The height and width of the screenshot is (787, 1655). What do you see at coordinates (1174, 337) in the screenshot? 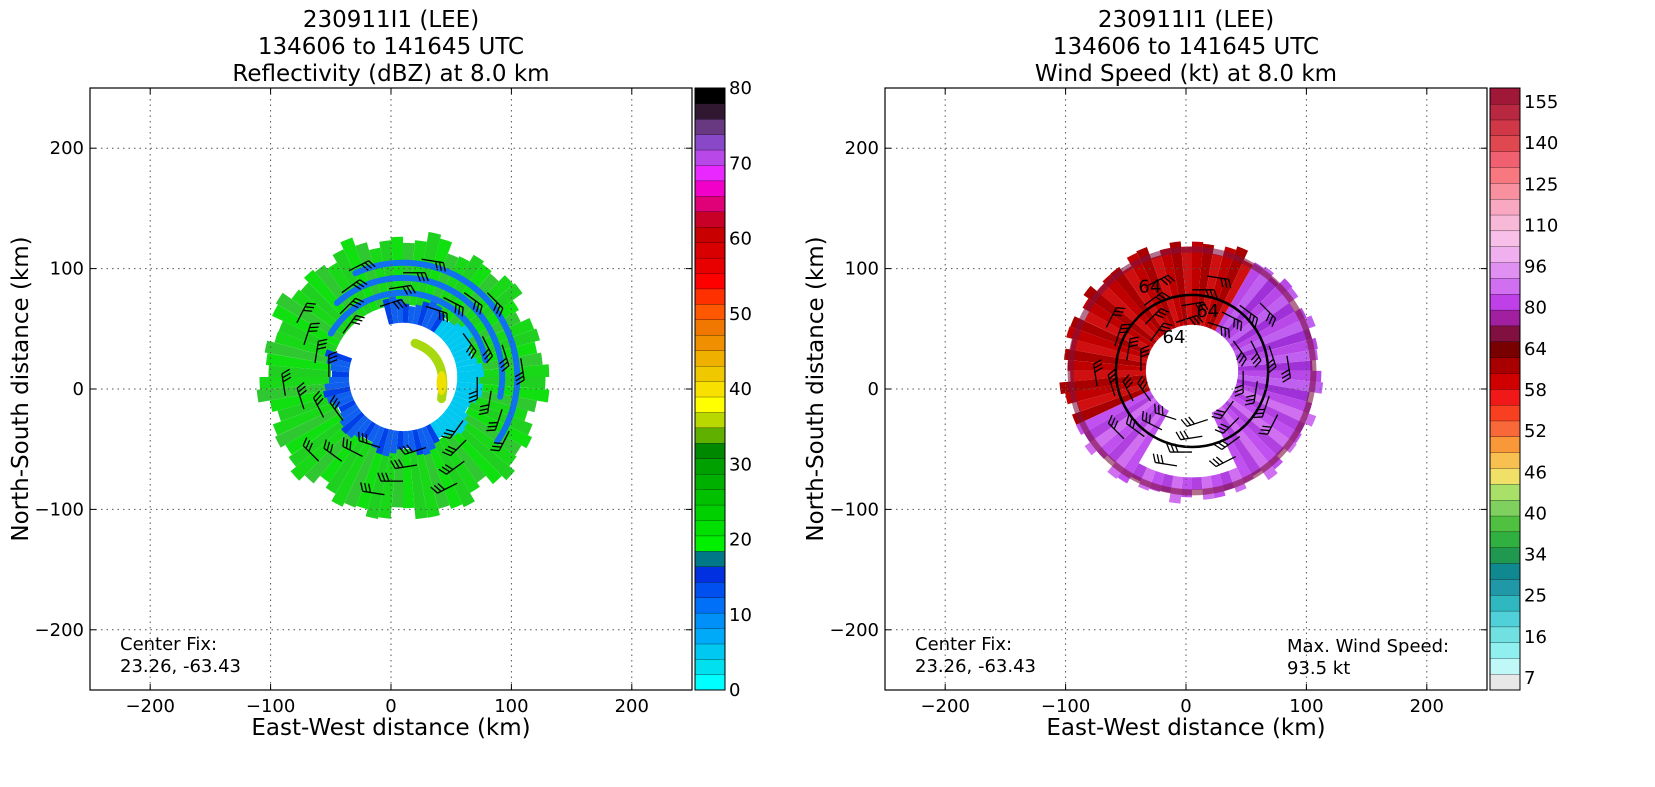
I see `contour-label: 64` at bounding box center [1174, 337].